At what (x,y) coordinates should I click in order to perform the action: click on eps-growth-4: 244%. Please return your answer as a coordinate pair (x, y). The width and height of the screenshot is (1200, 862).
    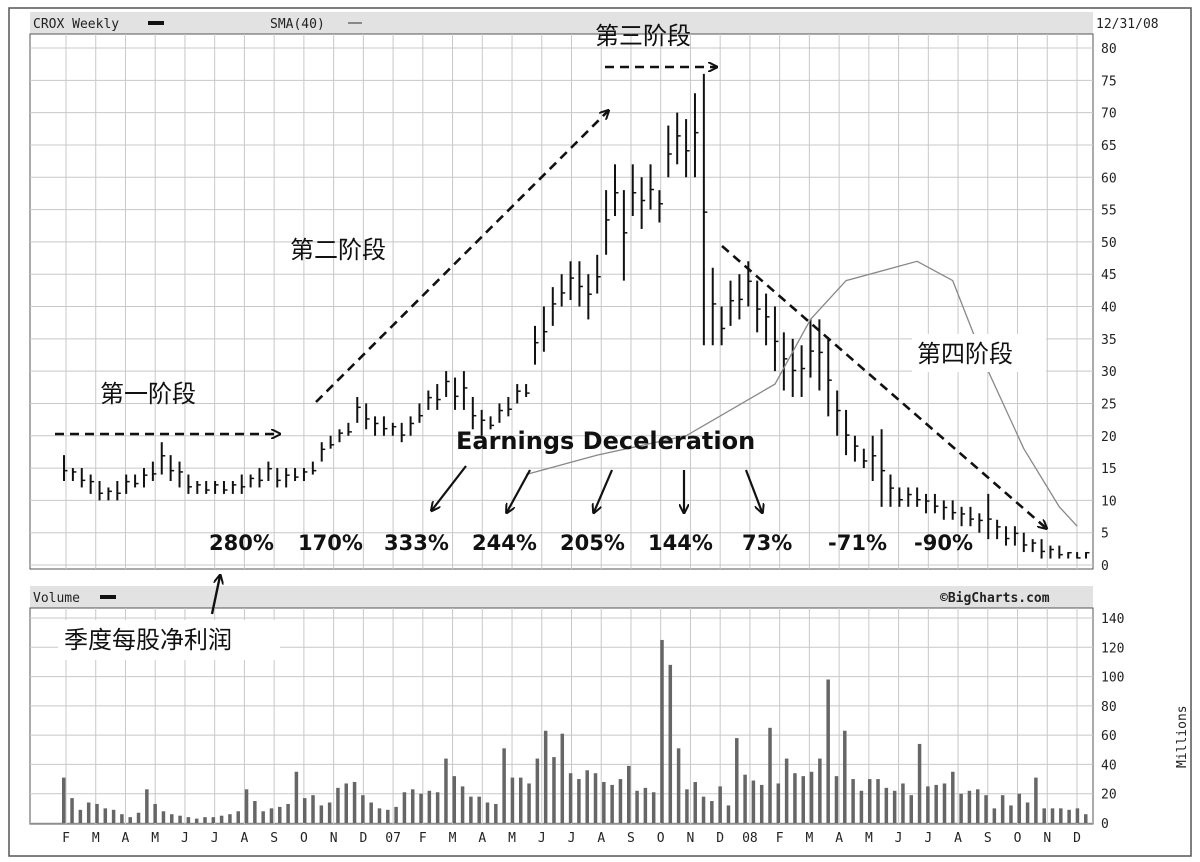
    Looking at the image, I should click on (504, 543).